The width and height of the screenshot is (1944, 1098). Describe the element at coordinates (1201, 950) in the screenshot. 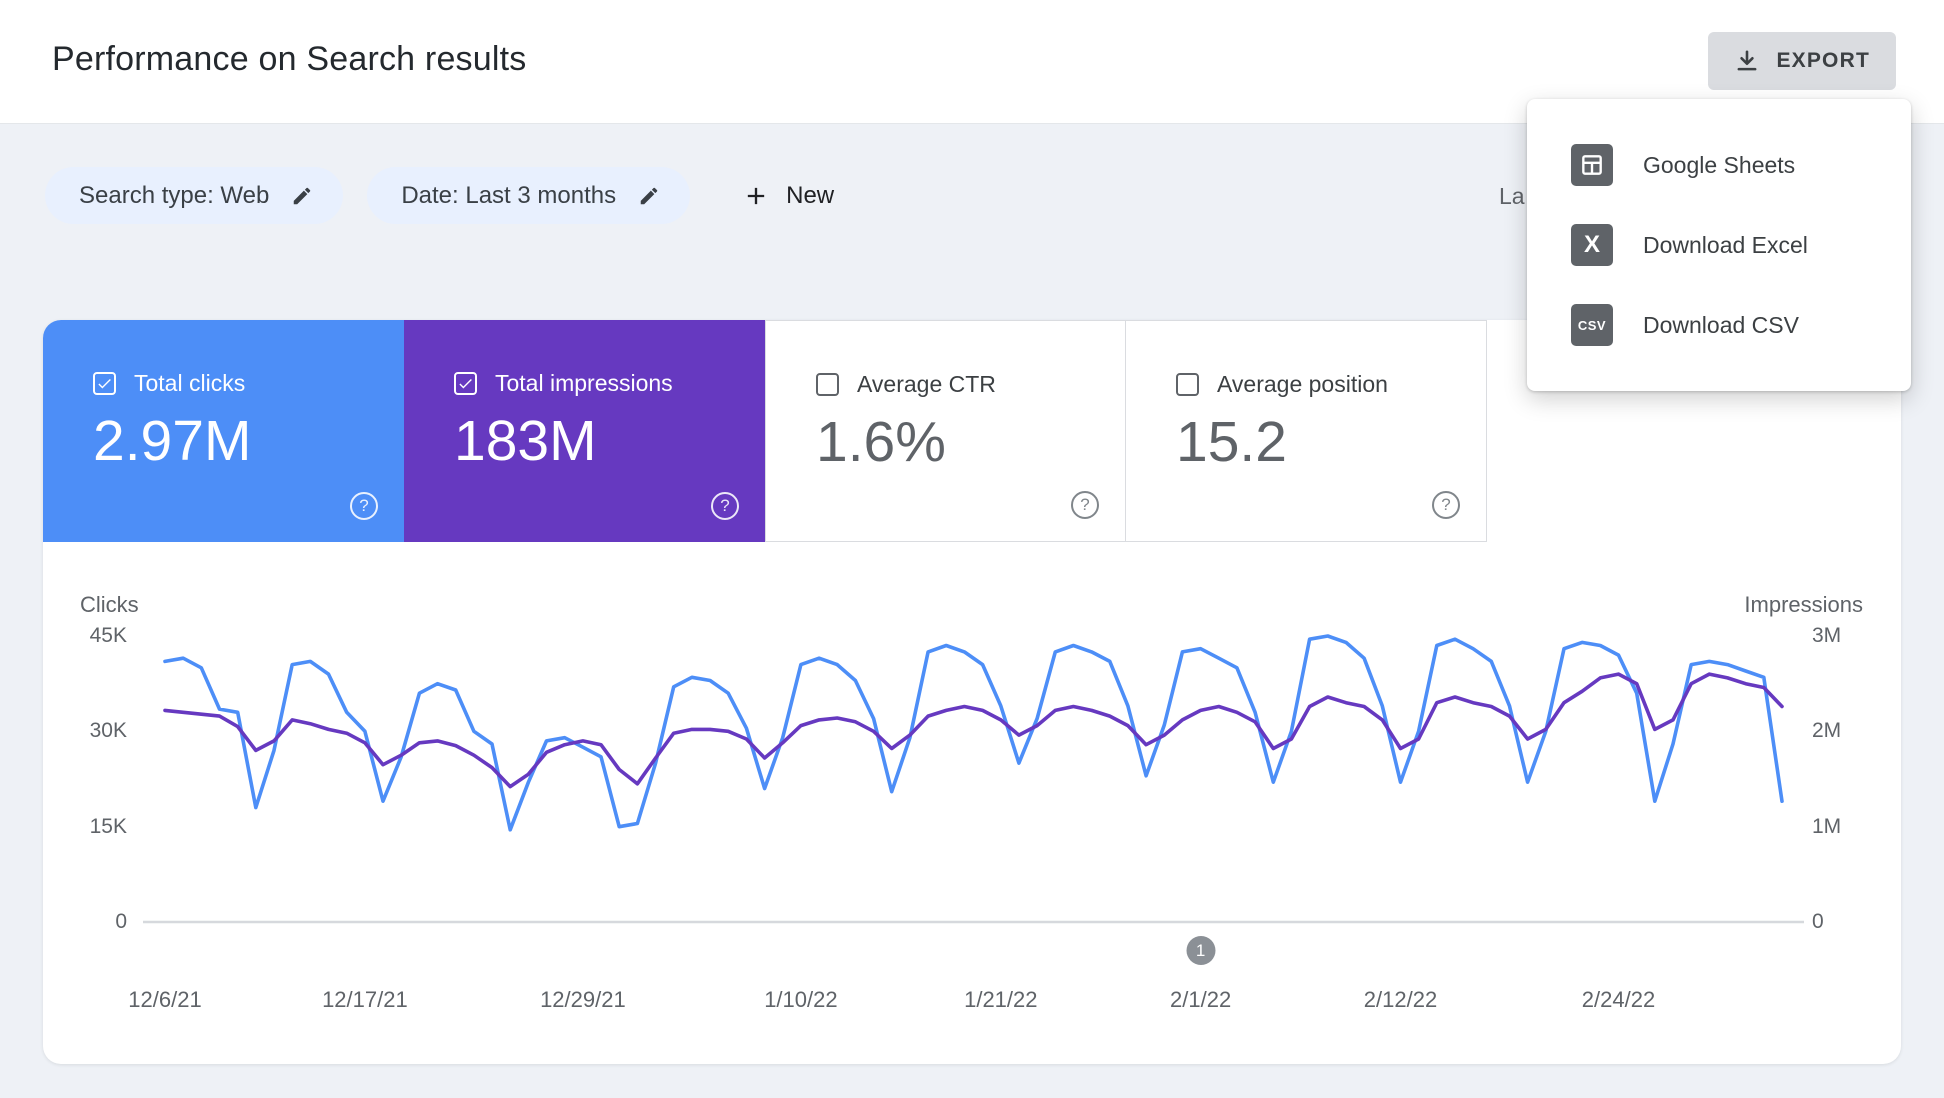

I see `annotation-marker: 1` at that location.